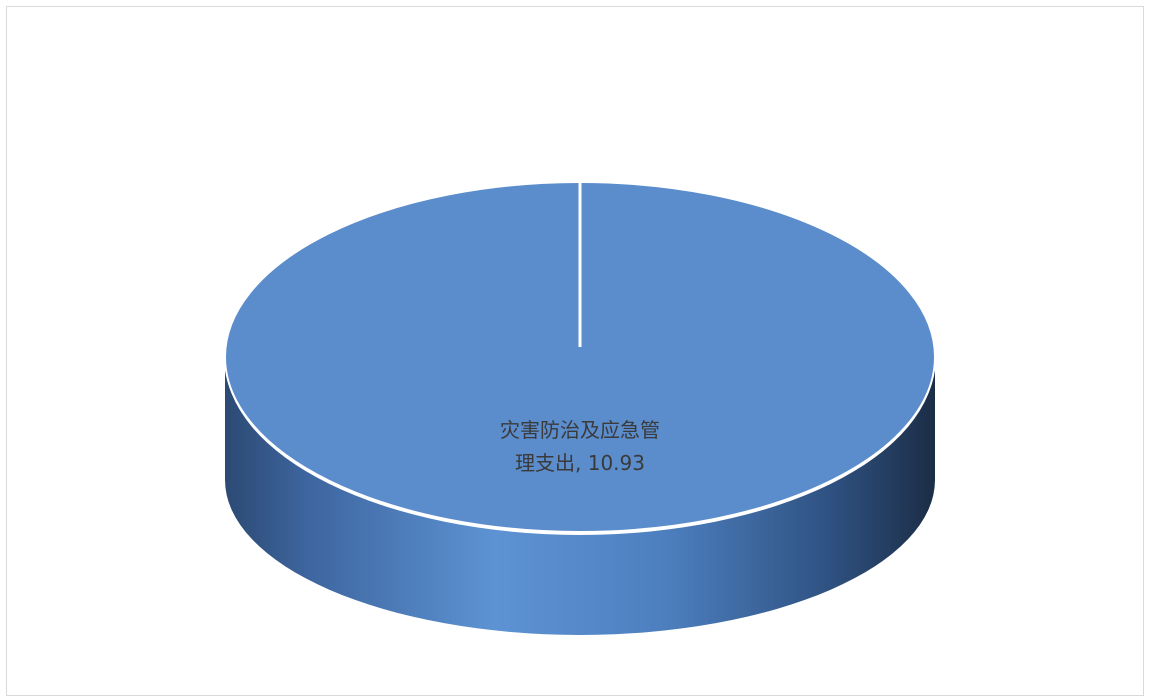 The width and height of the screenshot is (1150, 700). Describe the element at coordinates (580, 430) in the screenshot. I see `data-label-line1: 灾害防治及应急管` at that location.